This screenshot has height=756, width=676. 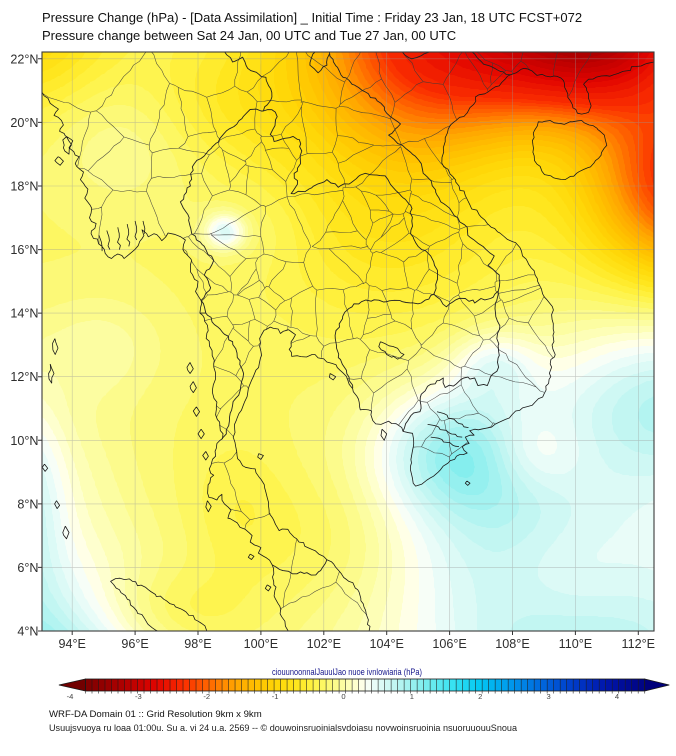 I want to click on svg-text: 1, so click(x=412, y=696).